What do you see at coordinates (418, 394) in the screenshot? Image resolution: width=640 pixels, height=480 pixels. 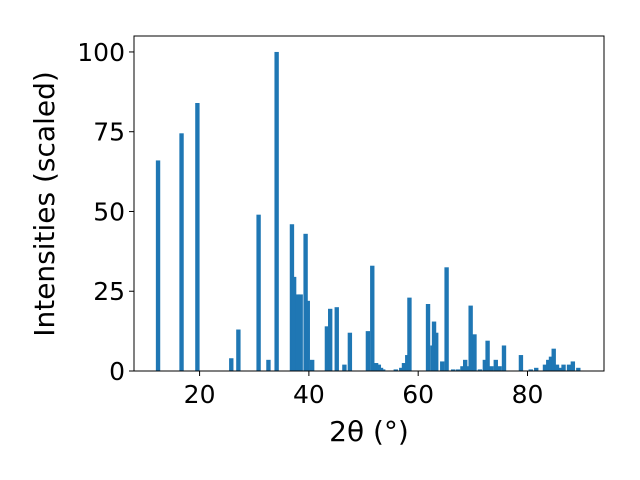 I see `x-tick-label: 60` at bounding box center [418, 394].